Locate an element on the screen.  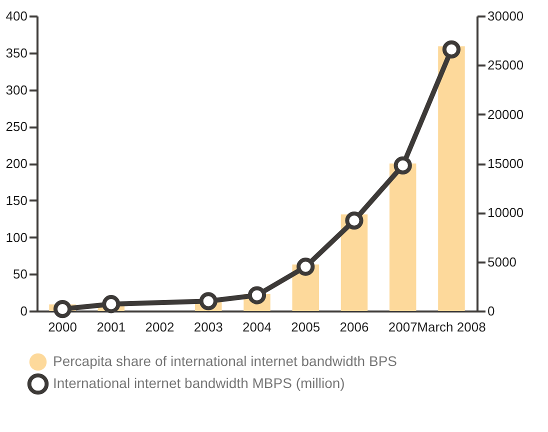
y-tick-label: 100 is located at coordinates (17, 237).